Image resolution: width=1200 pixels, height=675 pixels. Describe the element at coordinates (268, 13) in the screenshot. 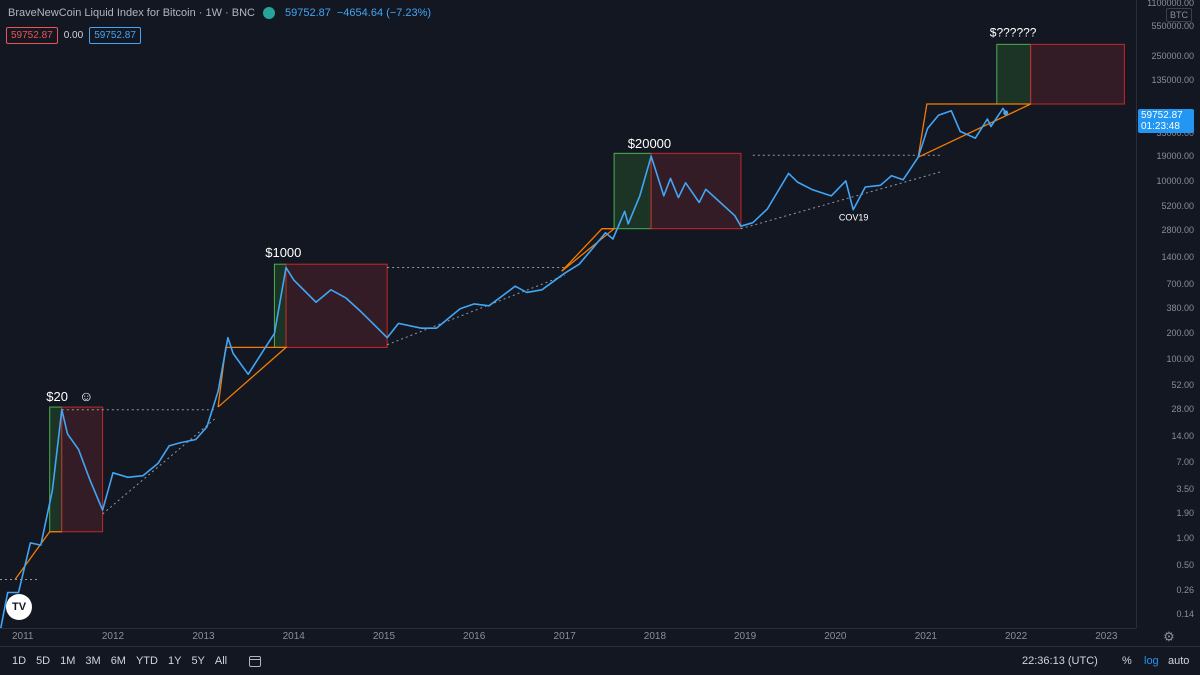

I see `visibility-eye-icon` at that location.